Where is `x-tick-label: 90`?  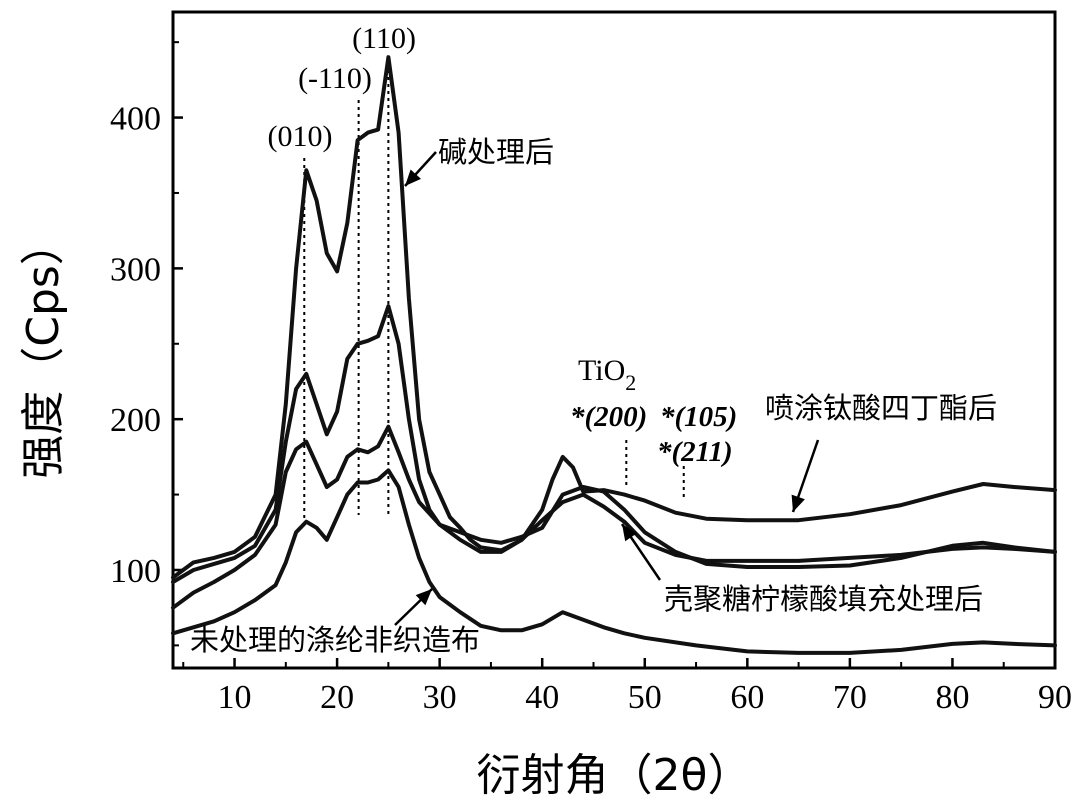
x-tick-label: 90 is located at coordinates (1055, 697).